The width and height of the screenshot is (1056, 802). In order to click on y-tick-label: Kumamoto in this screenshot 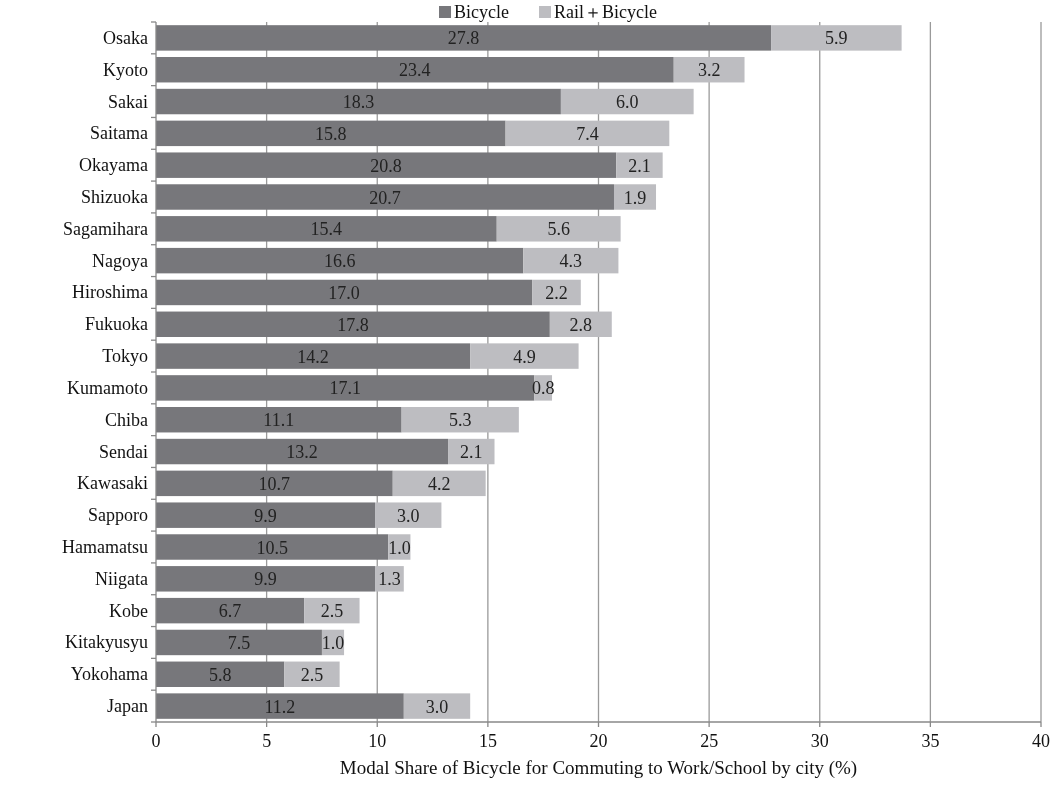, I will do `click(107, 387)`.